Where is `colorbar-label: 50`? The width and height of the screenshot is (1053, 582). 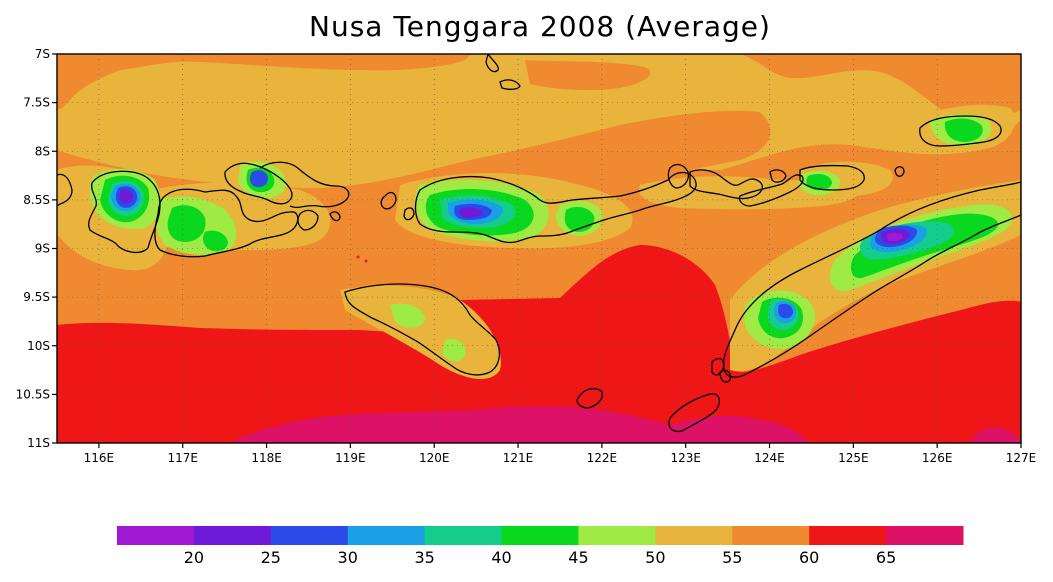
colorbar-label: 50 is located at coordinates (655, 557).